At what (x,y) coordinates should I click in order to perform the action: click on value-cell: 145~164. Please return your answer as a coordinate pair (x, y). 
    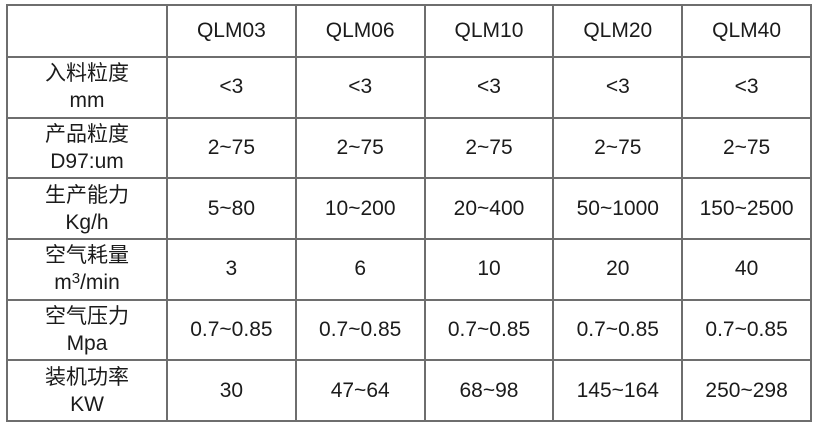
    Looking at the image, I should click on (618, 390).